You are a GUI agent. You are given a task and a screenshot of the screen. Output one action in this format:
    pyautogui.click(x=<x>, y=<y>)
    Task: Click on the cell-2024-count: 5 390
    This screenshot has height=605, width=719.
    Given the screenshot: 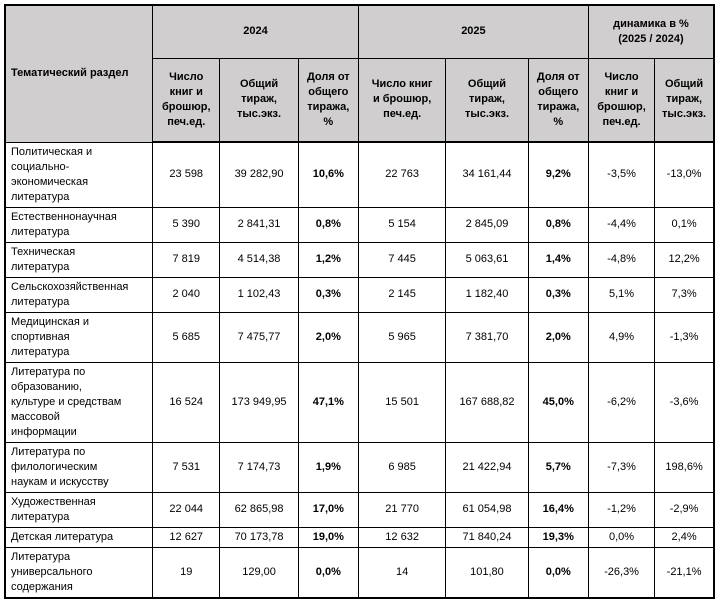 What is the action you would take?
    pyautogui.click(x=186, y=224)
    